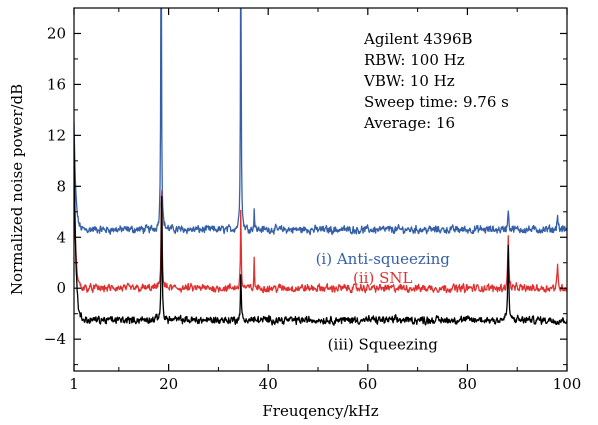  I want to click on x-tick-label: 80, so click(467, 384).